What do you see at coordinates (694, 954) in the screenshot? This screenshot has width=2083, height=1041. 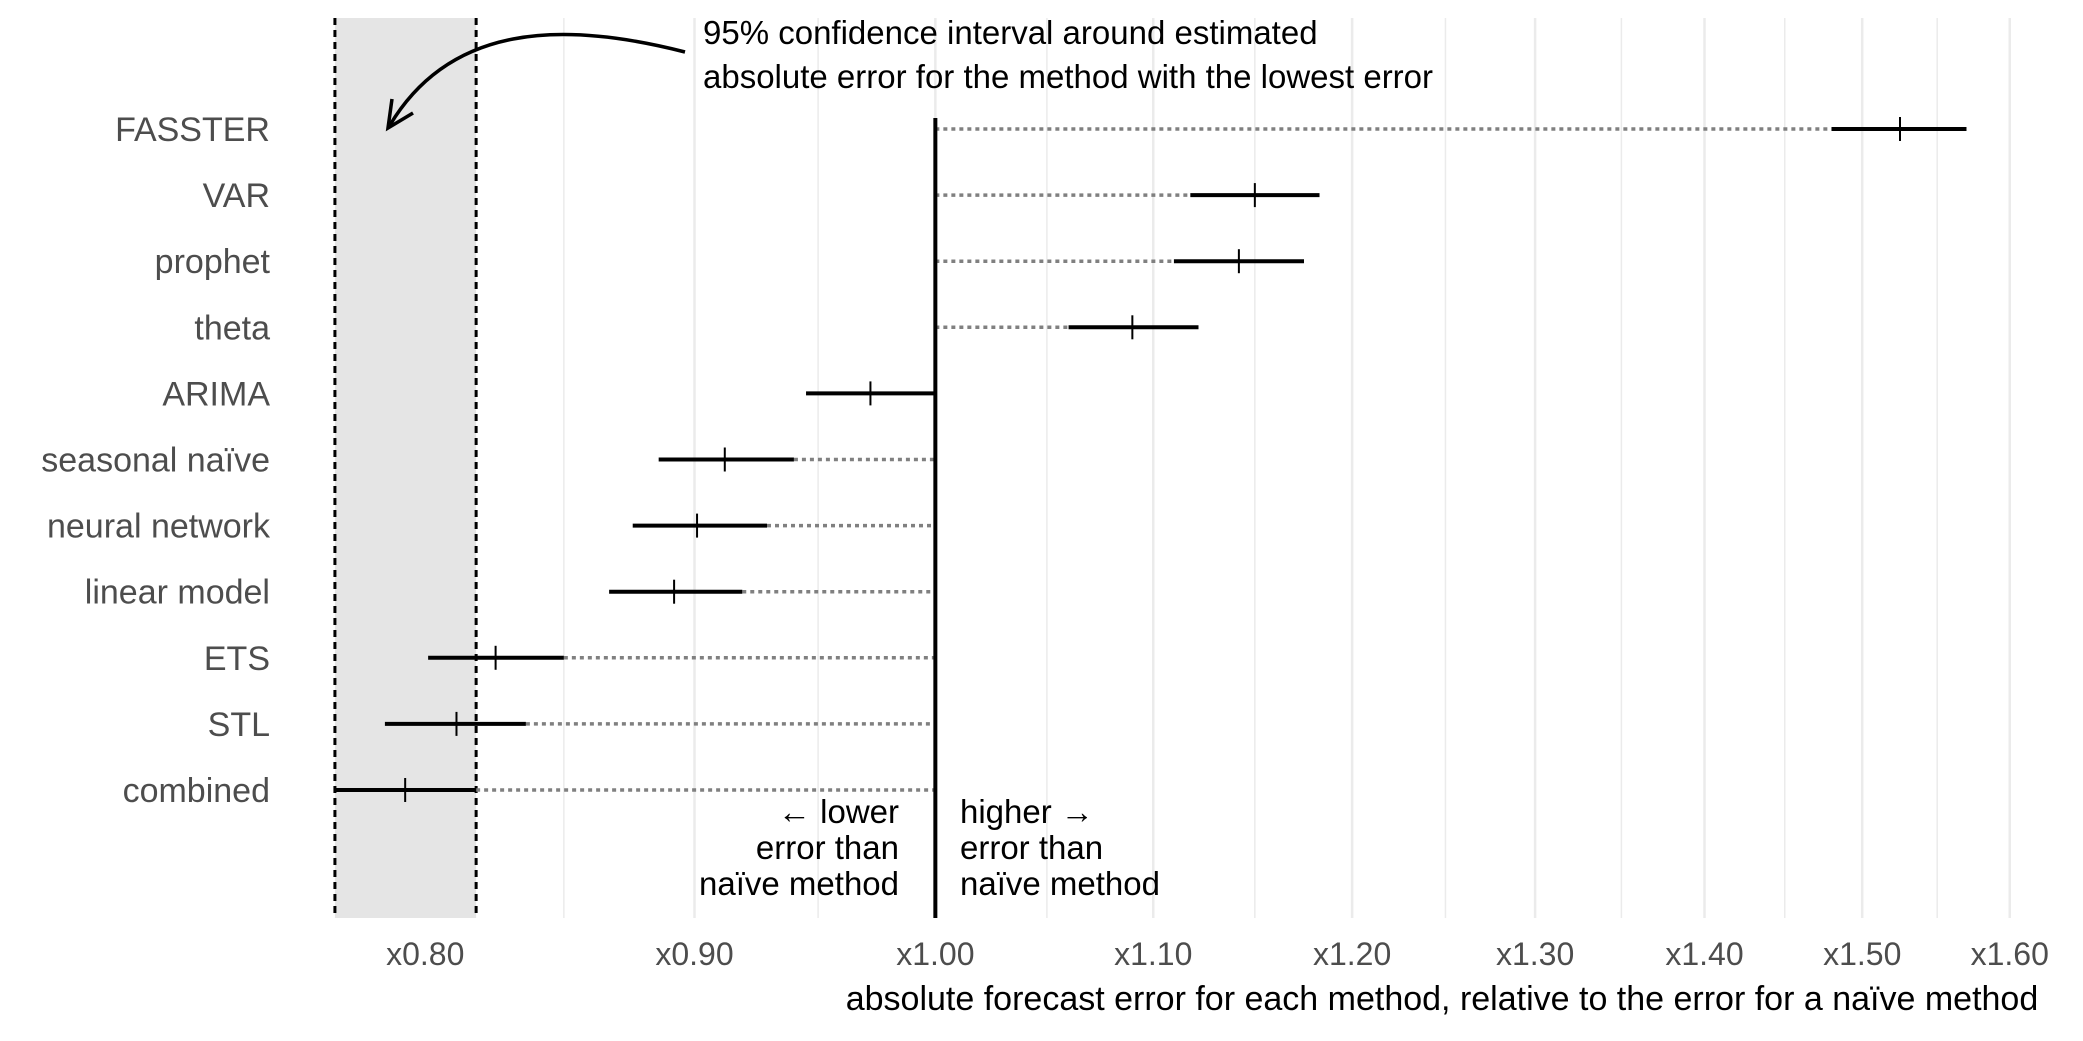 I see `x-tick-label: x0.90` at bounding box center [694, 954].